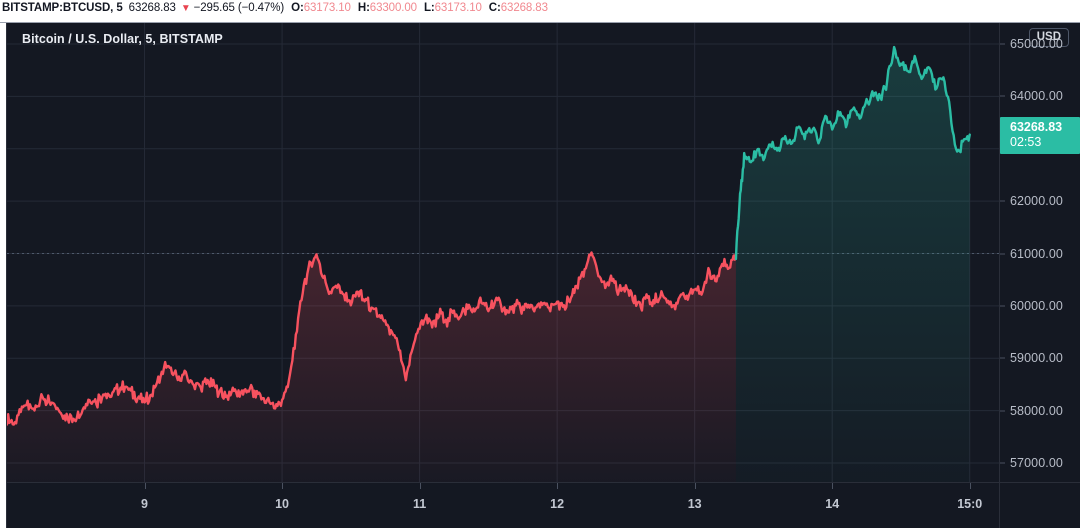 The width and height of the screenshot is (1080, 531). Describe the element at coordinates (122, 39) in the screenshot. I see `chart-source-title: Bitcoin / U.S. Dollar, 5, BITSTAMP` at that location.